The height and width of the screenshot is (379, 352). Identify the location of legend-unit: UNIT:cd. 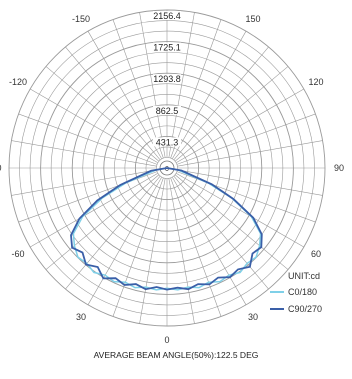
(304, 276).